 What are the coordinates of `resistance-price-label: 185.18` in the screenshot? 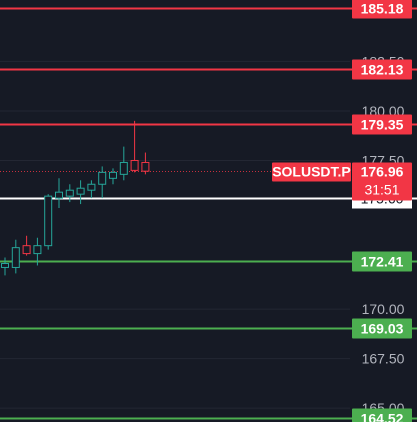 It's located at (382, 9).